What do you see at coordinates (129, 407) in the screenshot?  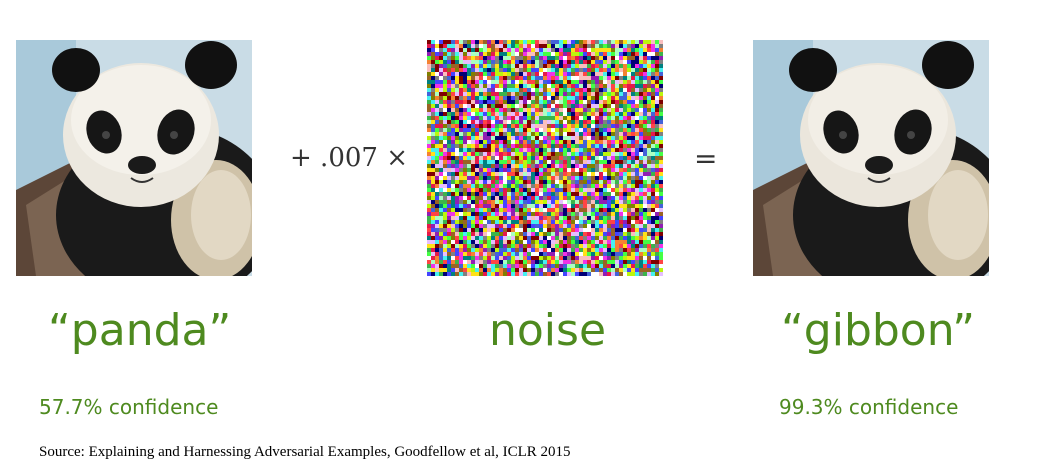 I see `panda-confidence: 57.7% confidence` at bounding box center [129, 407].